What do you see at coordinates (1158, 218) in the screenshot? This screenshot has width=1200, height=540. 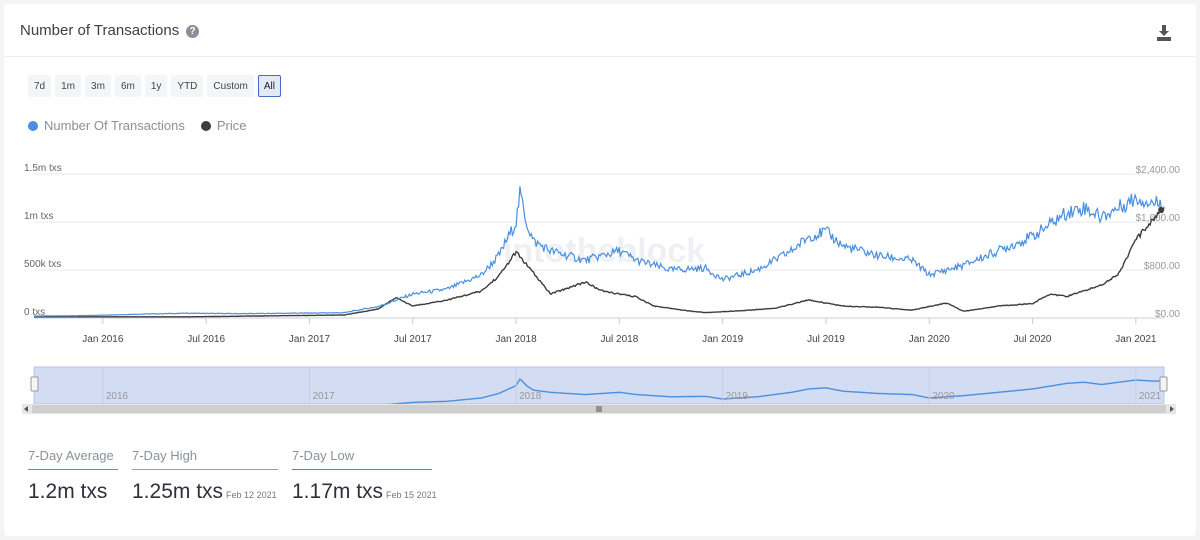 I see `y-right-tick-label: $1,600.00` at bounding box center [1158, 218].